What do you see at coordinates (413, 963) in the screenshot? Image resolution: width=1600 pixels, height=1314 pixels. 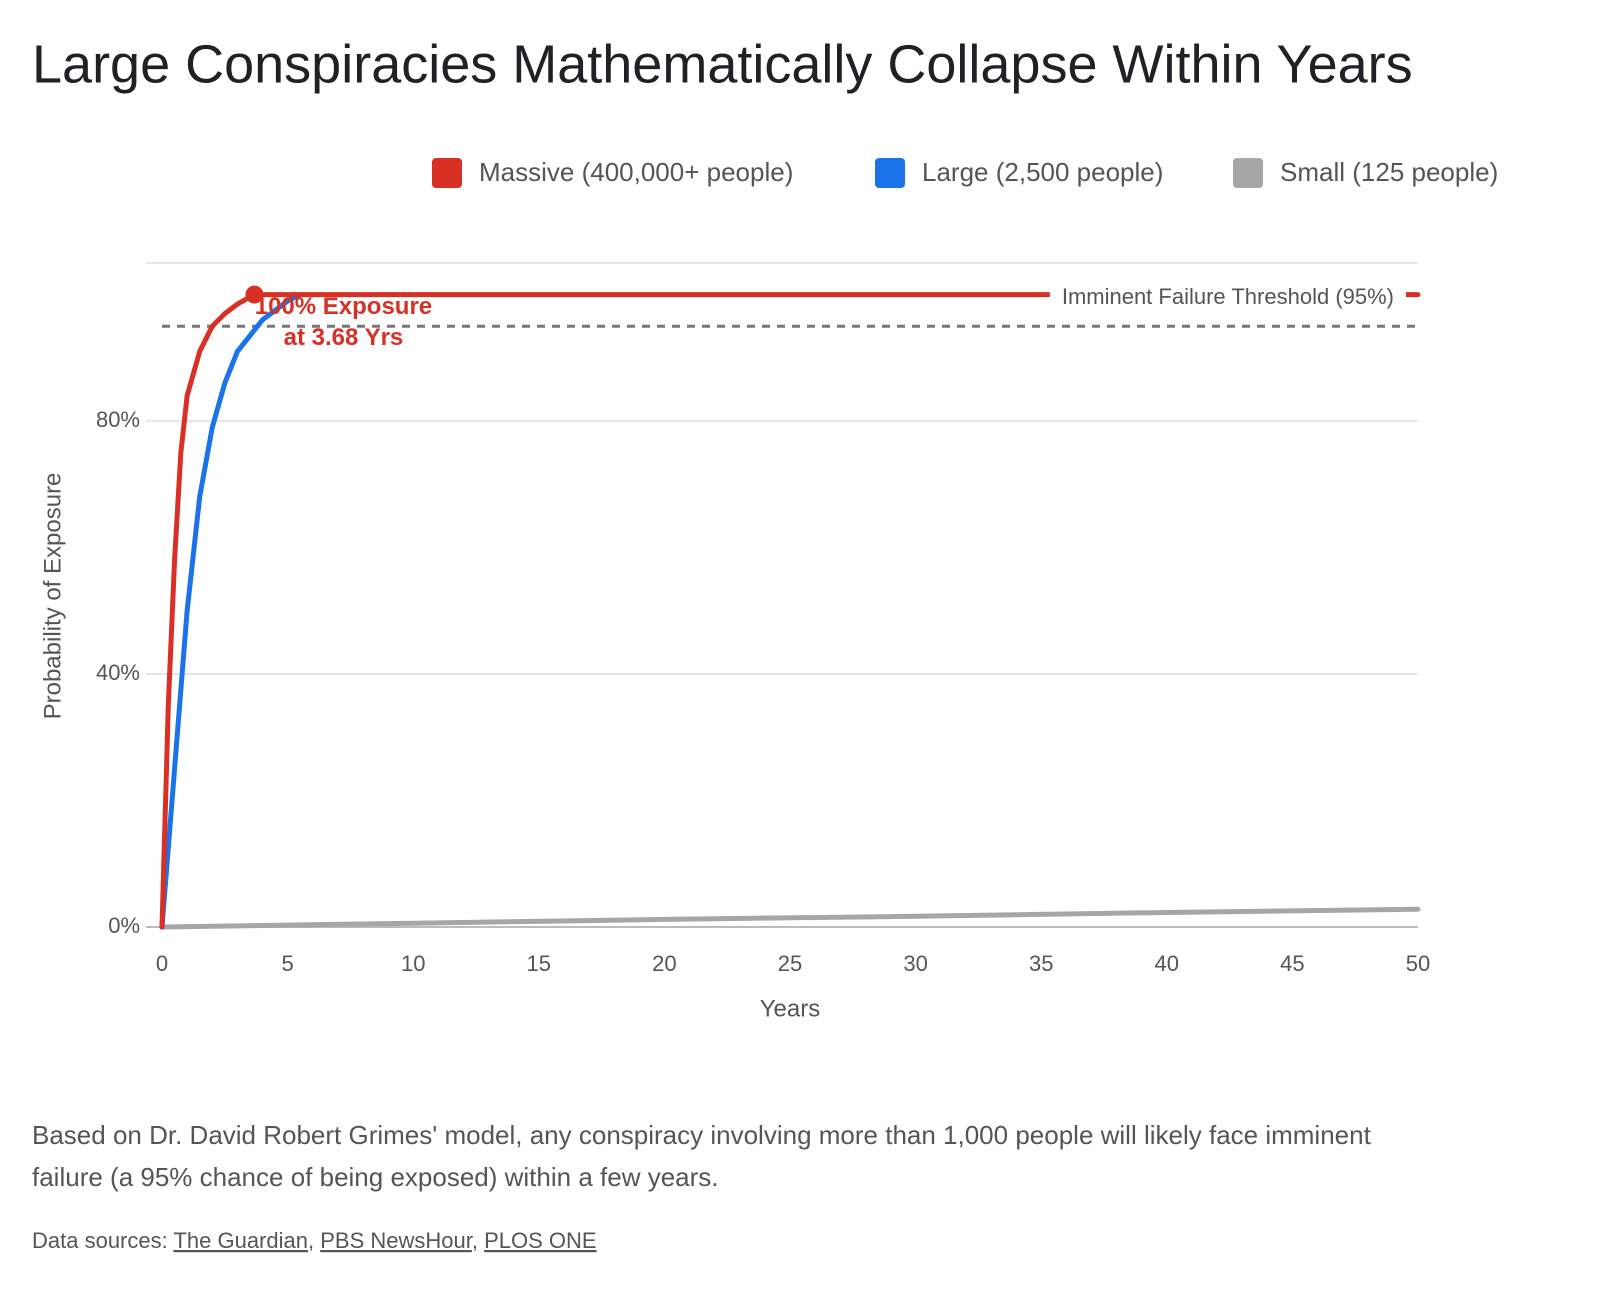 I see `x-tick-label: 10` at bounding box center [413, 963].